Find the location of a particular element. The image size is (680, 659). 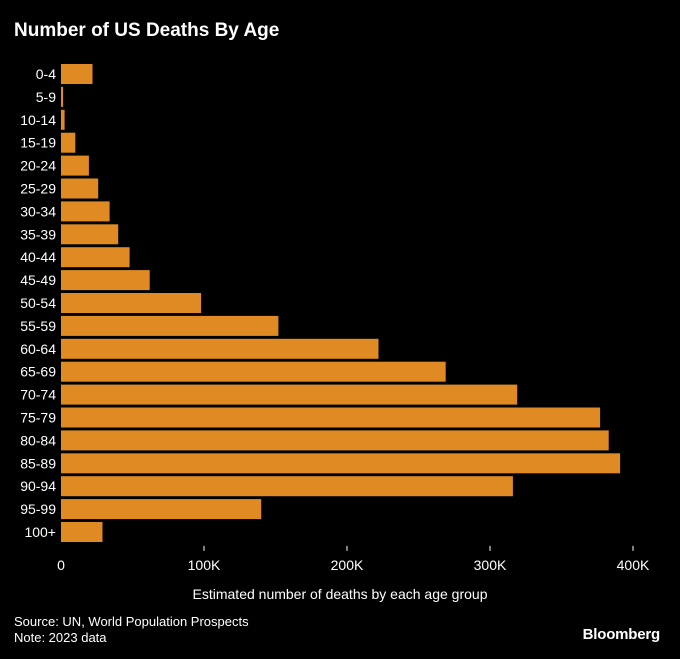

category-label-15-19: 15-19 is located at coordinates (38, 143).